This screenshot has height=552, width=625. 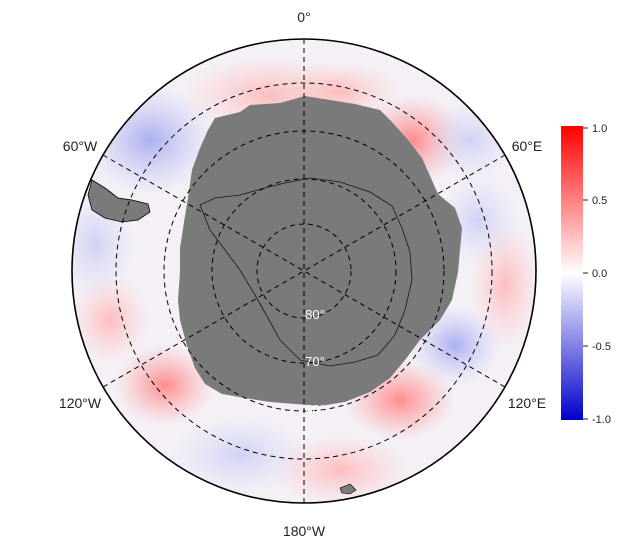 I want to click on colorbar-tick-label: 0.5, so click(x=599, y=201).